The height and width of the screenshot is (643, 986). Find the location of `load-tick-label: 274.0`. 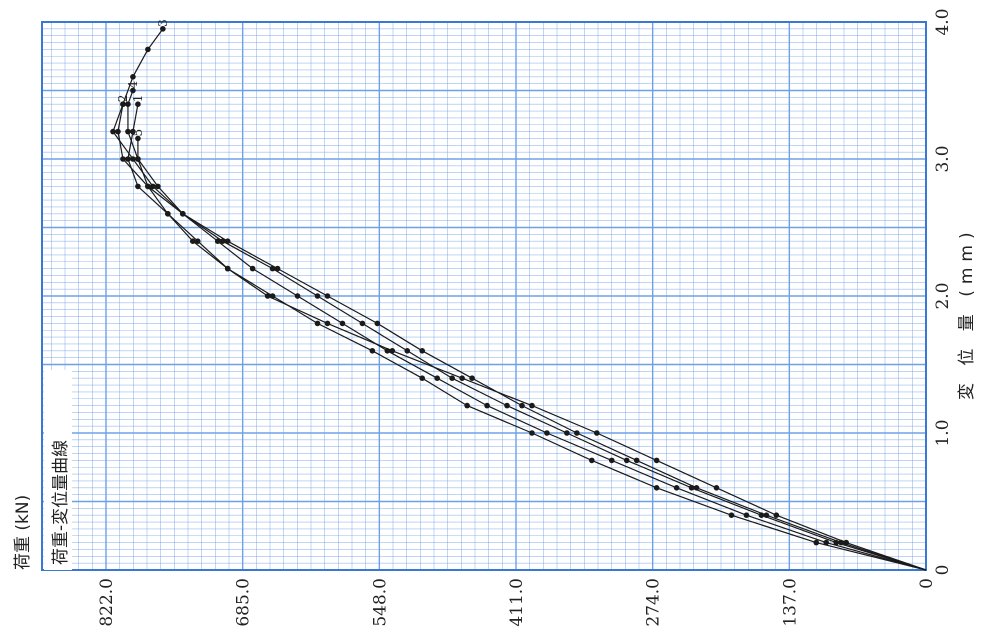

load-tick-label: 274.0 is located at coordinates (654, 602).